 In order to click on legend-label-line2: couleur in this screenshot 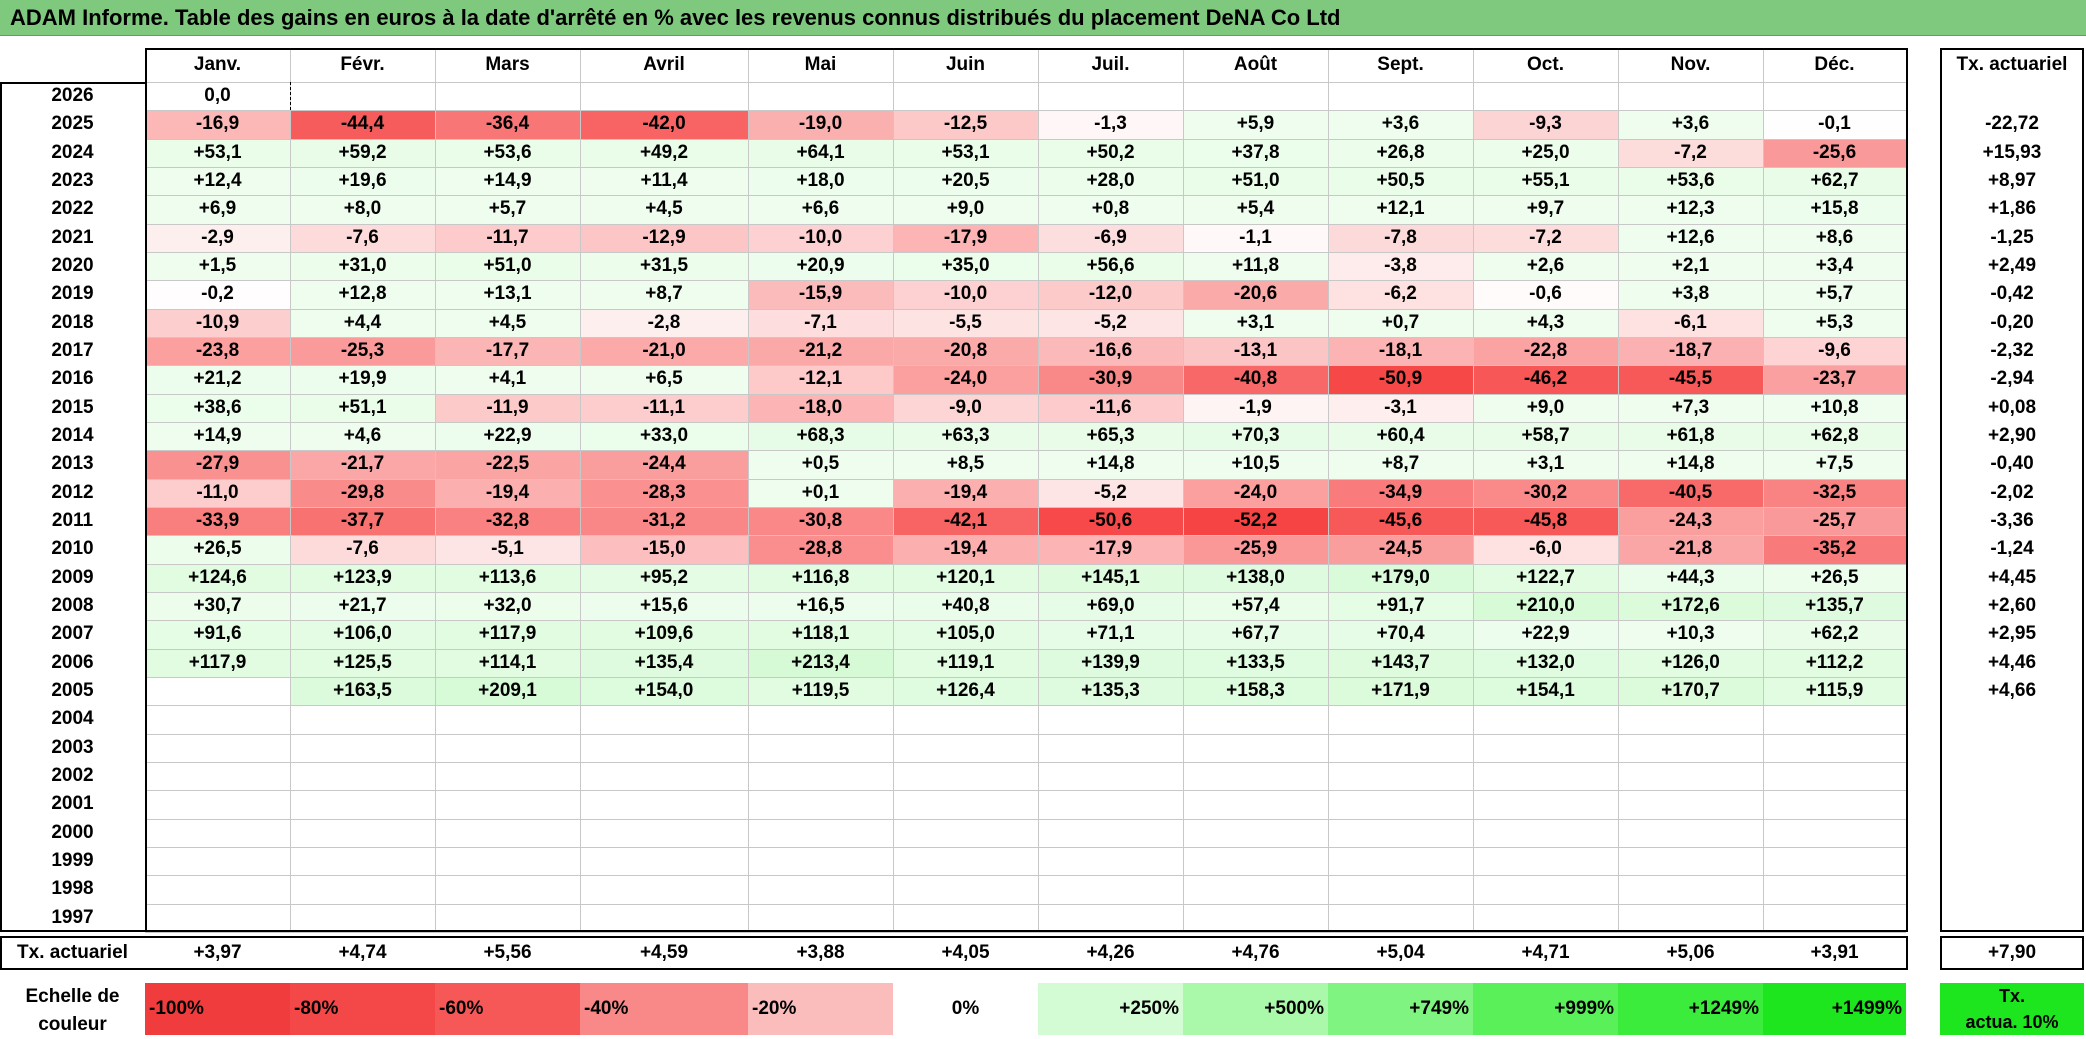, I will do `click(72, 1024)`.